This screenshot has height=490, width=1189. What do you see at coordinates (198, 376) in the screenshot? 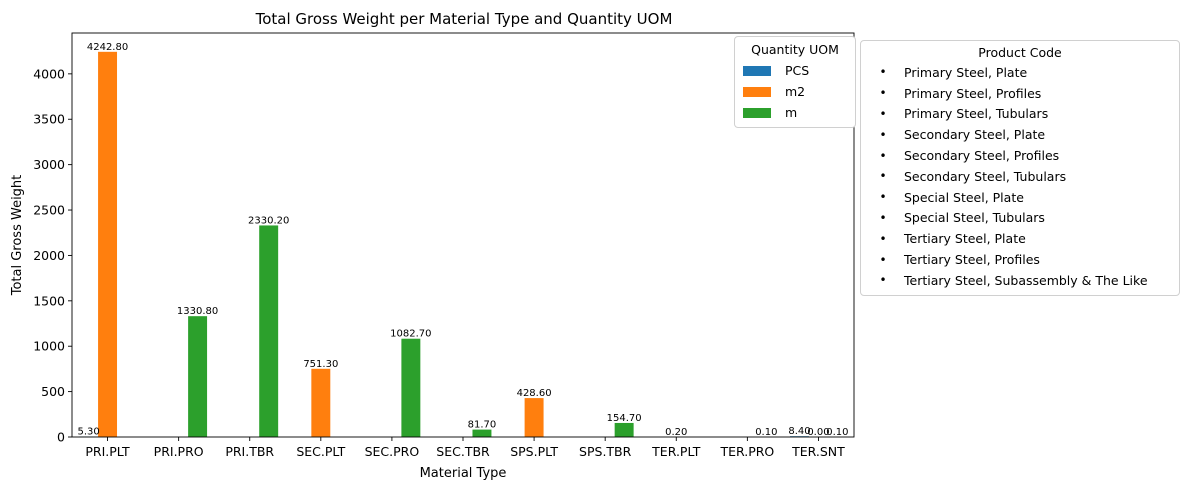
I see `bar-m-PRI.PRO` at bounding box center [198, 376].